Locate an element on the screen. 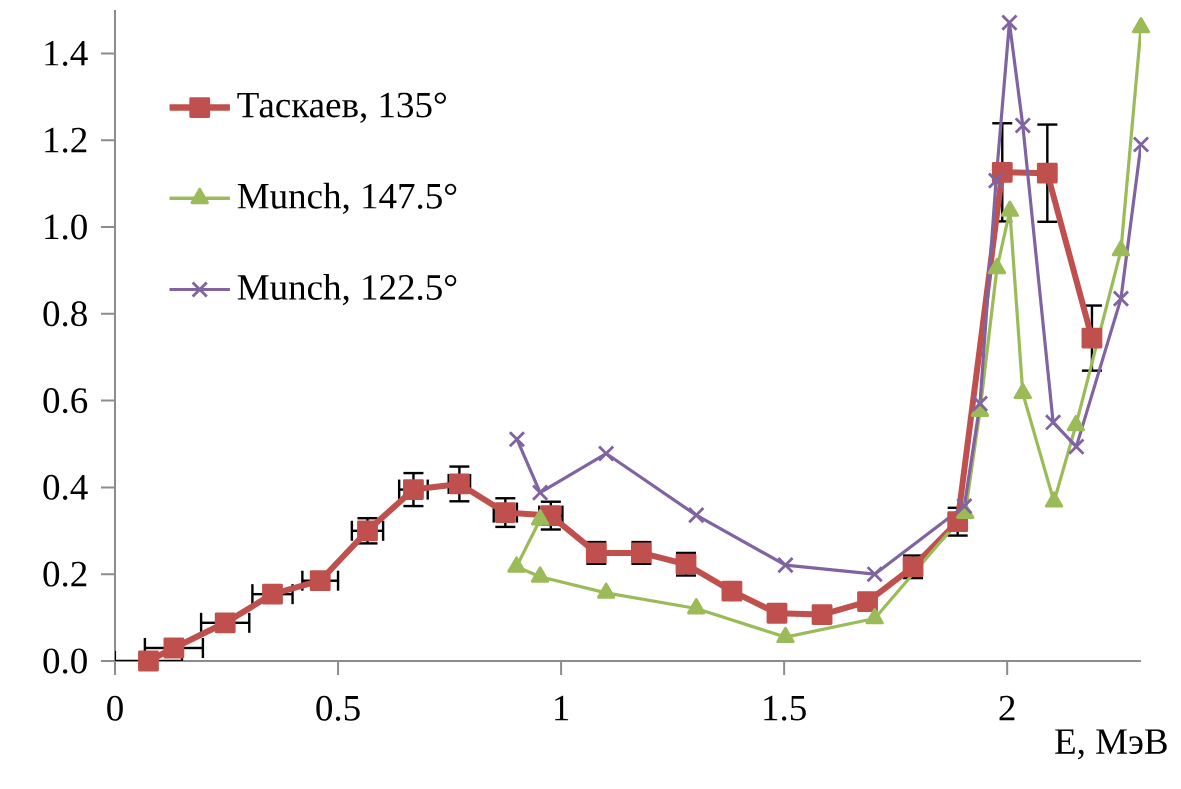 This screenshot has height=789, width=1181. x-tick-label: 0 is located at coordinates (115, 708).